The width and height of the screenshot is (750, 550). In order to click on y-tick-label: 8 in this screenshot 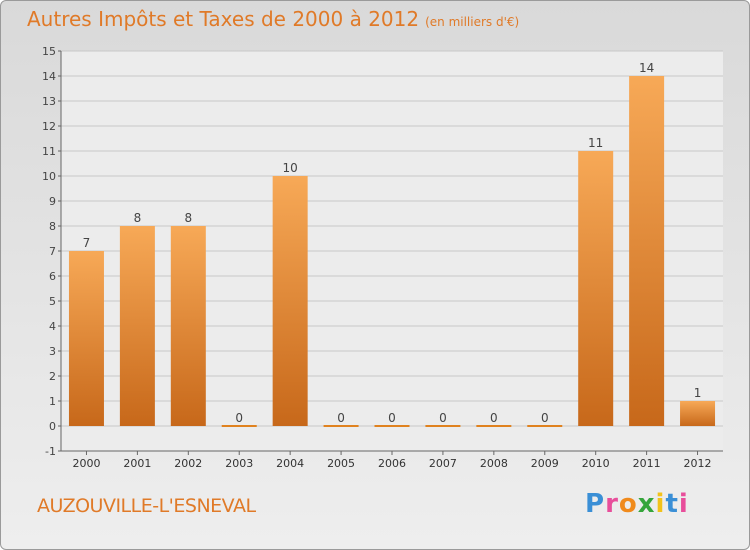, I will do `click(52, 226)`.